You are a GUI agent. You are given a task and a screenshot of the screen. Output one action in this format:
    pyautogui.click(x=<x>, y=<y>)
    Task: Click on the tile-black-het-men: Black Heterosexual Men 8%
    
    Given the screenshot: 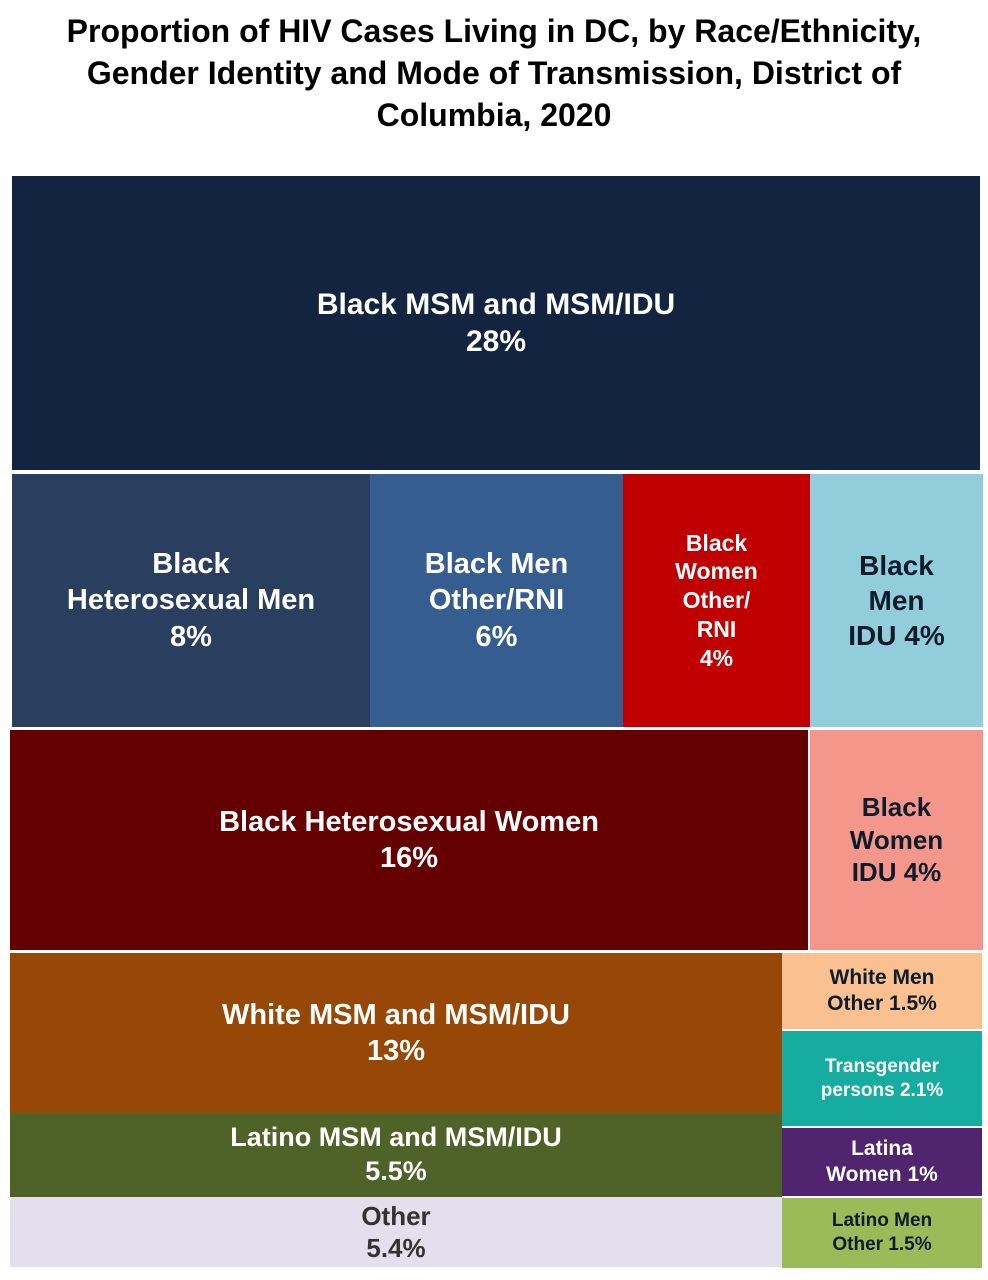 What is the action you would take?
    pyautogui.click(x=191, y=600)
    